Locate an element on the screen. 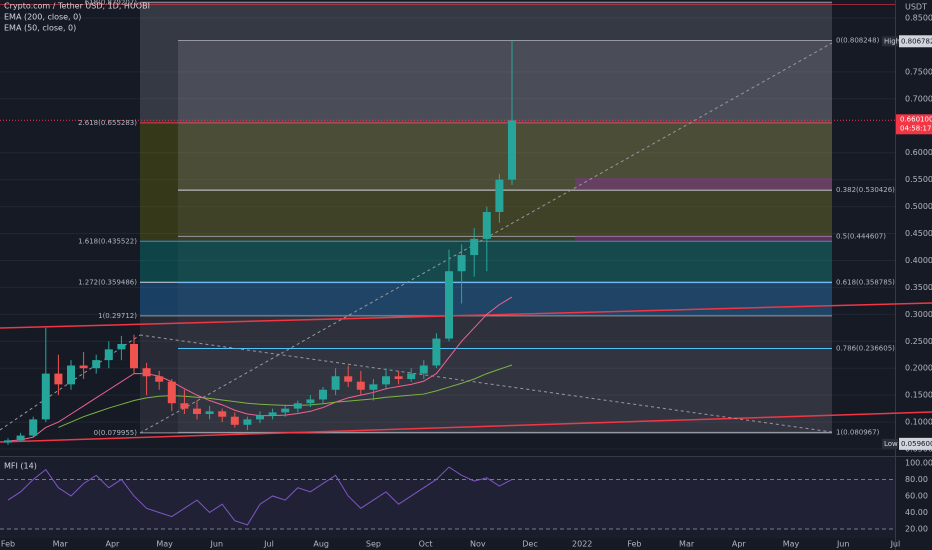  fib-label: 1.272(0.359486) is located at coordinates (107, 282).